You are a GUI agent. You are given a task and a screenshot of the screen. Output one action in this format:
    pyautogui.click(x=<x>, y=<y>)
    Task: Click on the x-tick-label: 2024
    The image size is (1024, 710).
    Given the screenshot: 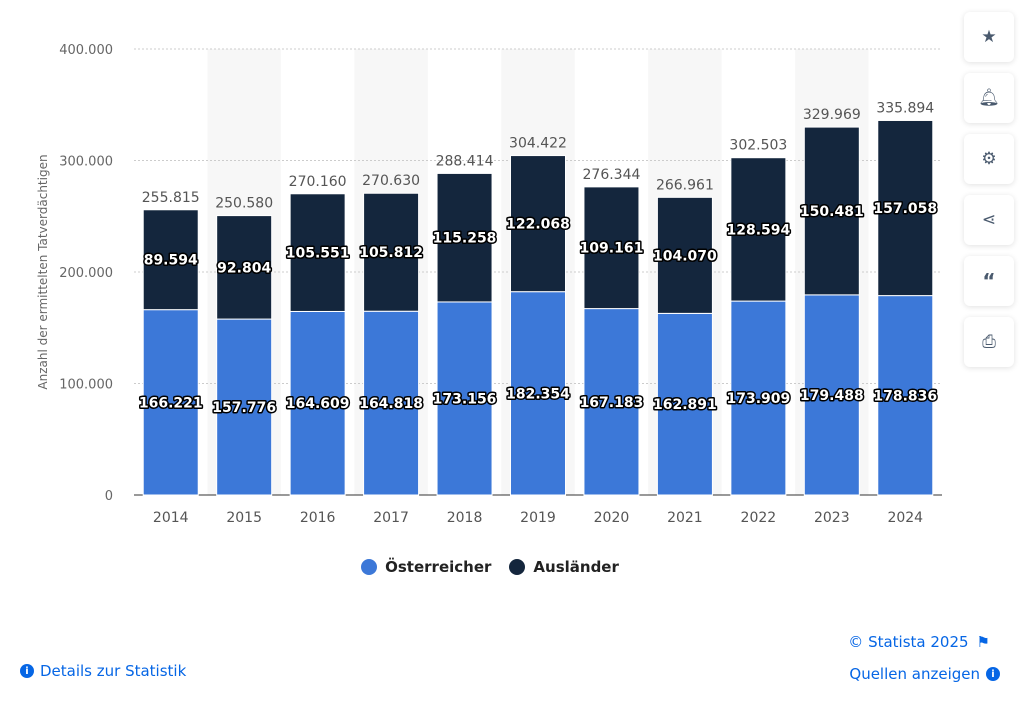 What is the action you would take?
    pyautogui.click(x=905, y=518)
    